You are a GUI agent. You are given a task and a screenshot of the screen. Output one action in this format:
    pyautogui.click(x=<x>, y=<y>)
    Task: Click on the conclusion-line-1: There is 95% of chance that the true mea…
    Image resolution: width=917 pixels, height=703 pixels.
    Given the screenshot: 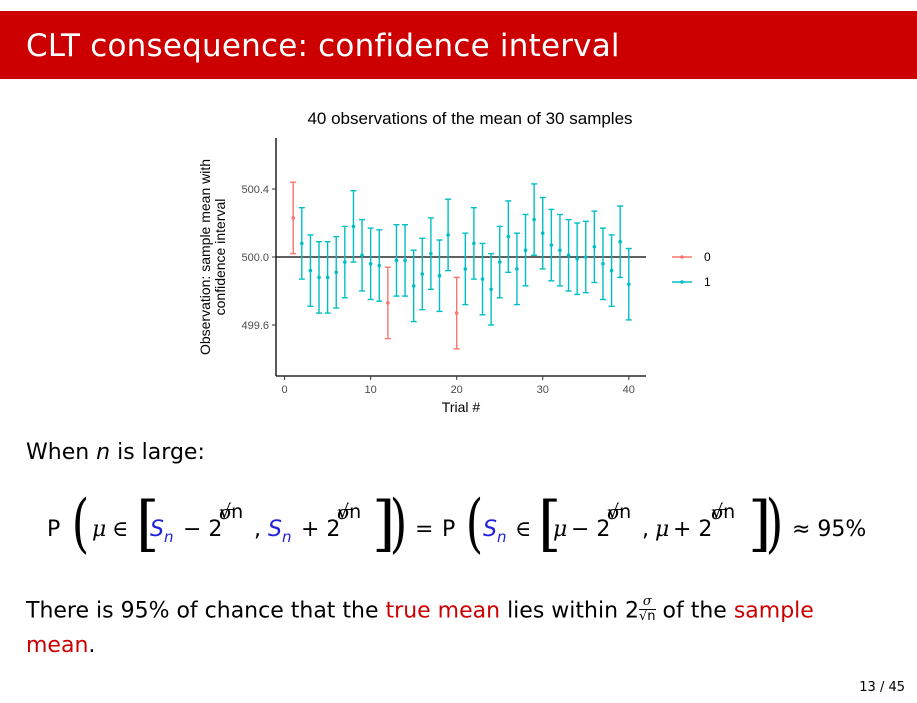 What is the action you would take?
    pyautogui.click(x=420, y=610)
    